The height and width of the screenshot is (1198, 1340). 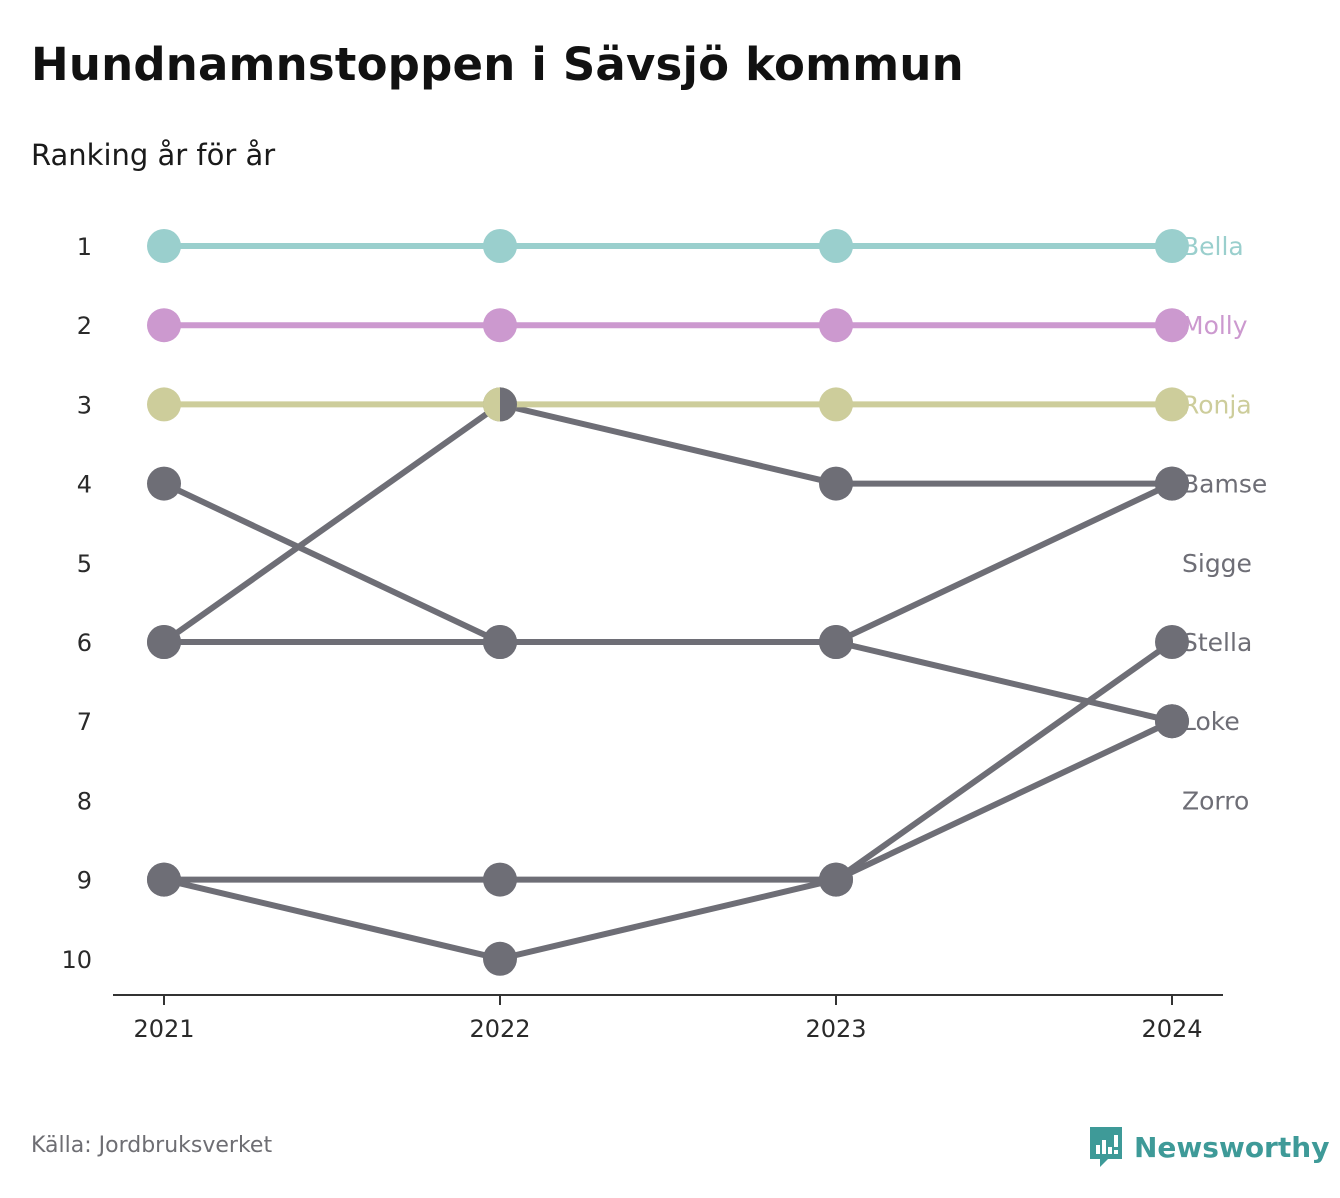 What do you see at coordinates (836, 483) in the screenshot?
I see `point-bamse` at bounding box center [836, 483].